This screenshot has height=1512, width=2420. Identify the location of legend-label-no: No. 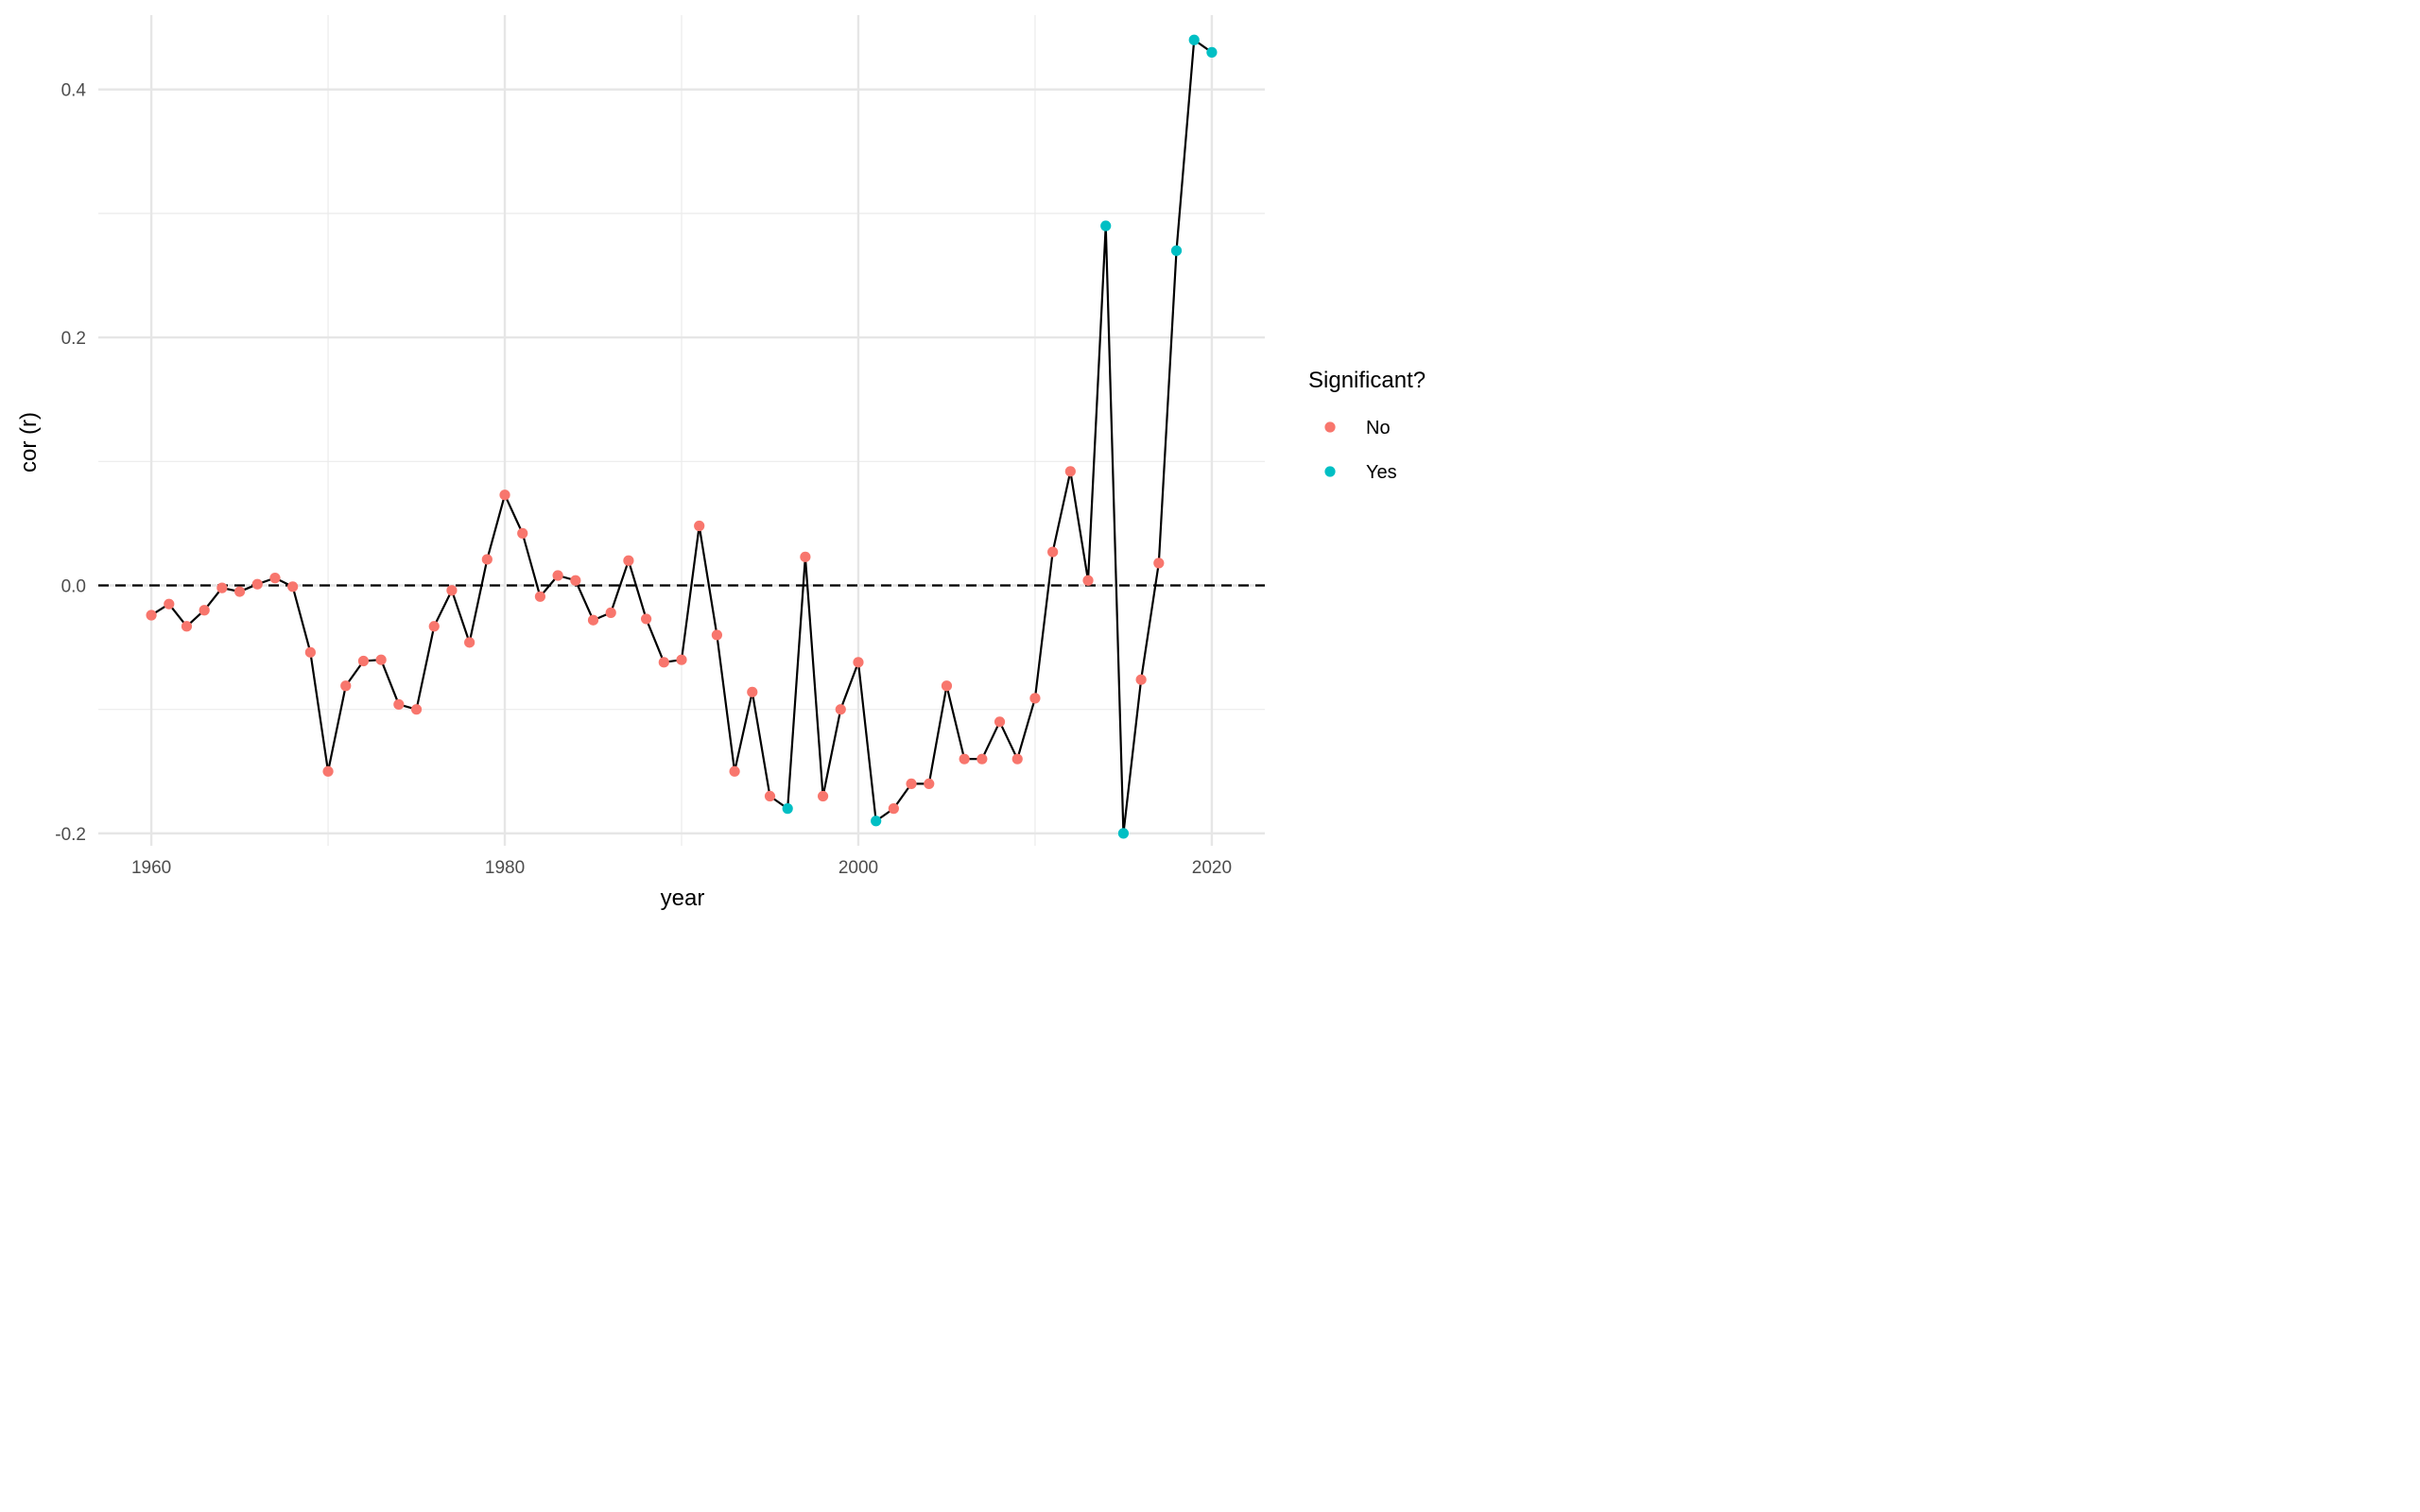
(1378, 428).